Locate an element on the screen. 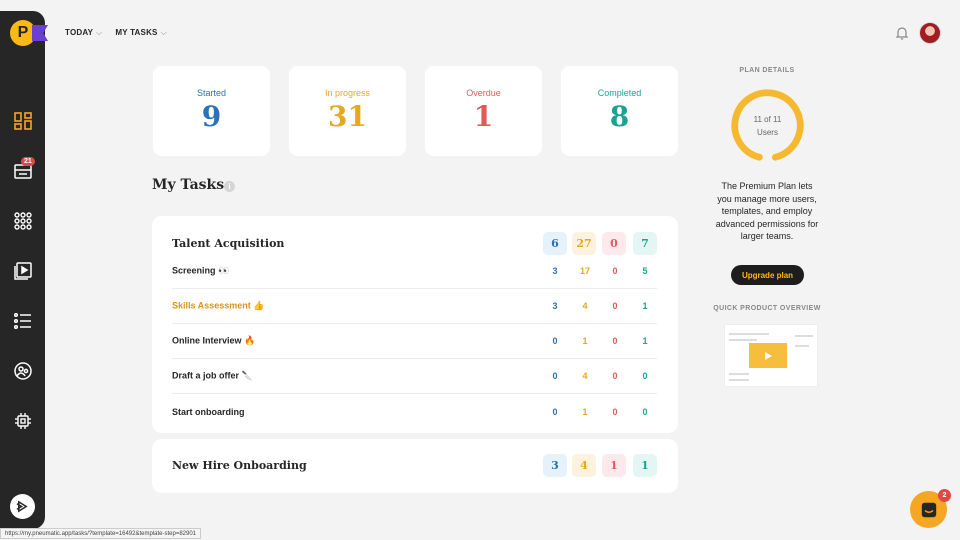 This screenshot has width=960, height=540. nav-my-tasks: MY TASKS ⌵ is located at coordinates (140, 33).